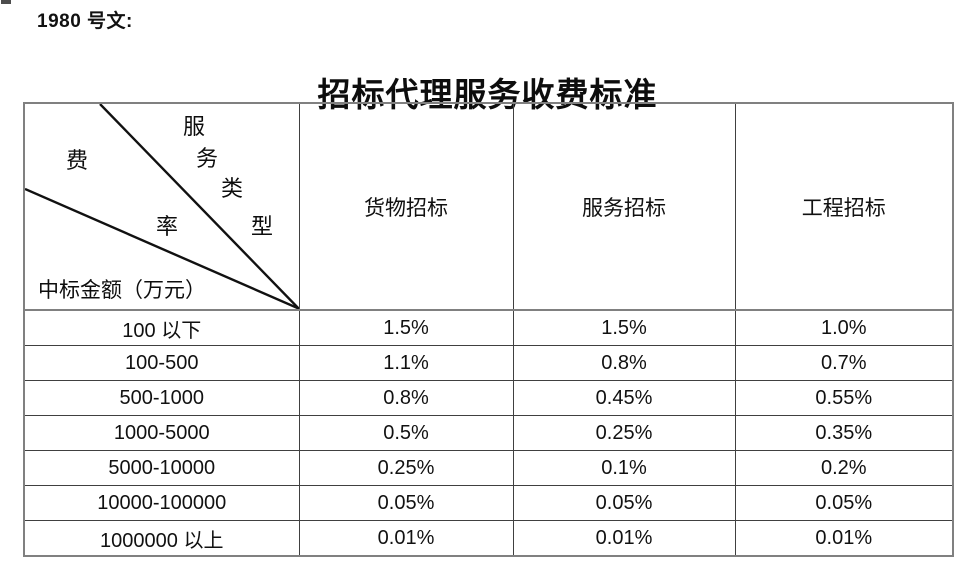  Describe the element at coordinates (167, 226) in the screenshot. I see `corner-label-rate-char: 率` at that location.